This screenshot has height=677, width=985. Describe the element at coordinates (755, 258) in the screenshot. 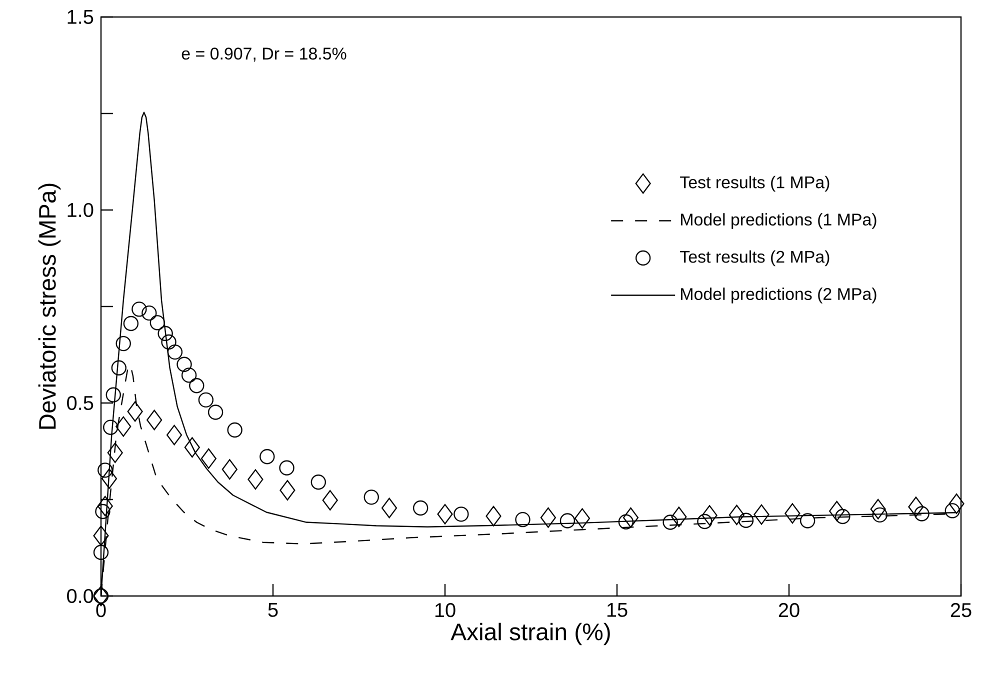

I see `legend-label: Test results (2 MPa)` at that location.